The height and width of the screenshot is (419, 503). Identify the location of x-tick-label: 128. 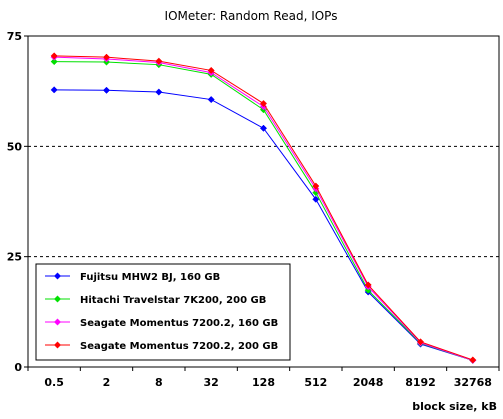
(263, 382).